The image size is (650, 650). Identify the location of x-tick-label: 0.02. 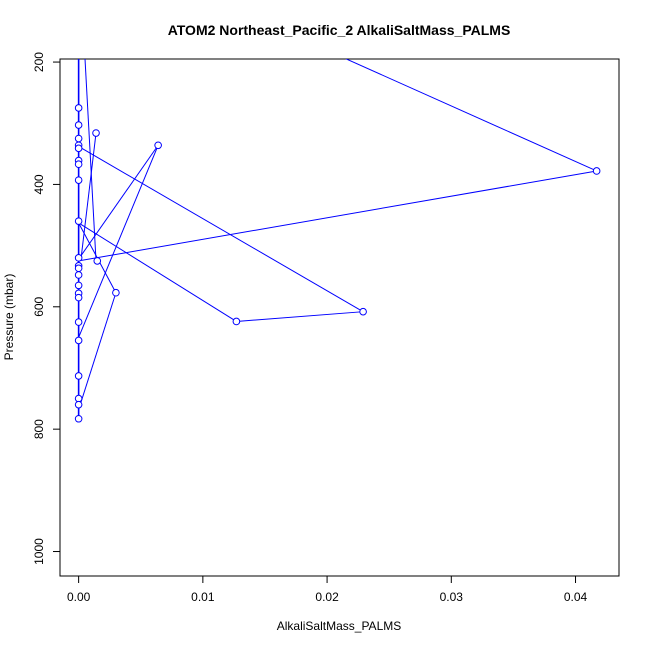
(327, 597).